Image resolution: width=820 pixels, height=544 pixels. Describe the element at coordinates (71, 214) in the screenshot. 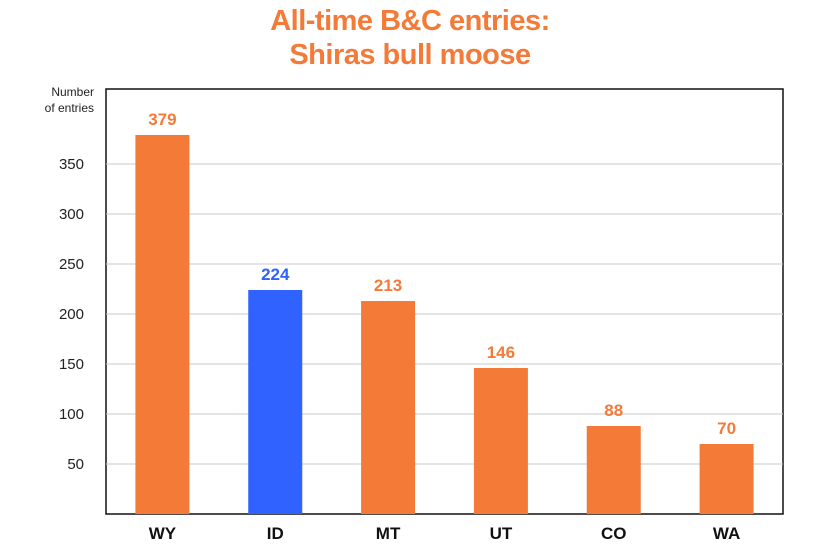

I see `y-tick-label: 300` at that location.